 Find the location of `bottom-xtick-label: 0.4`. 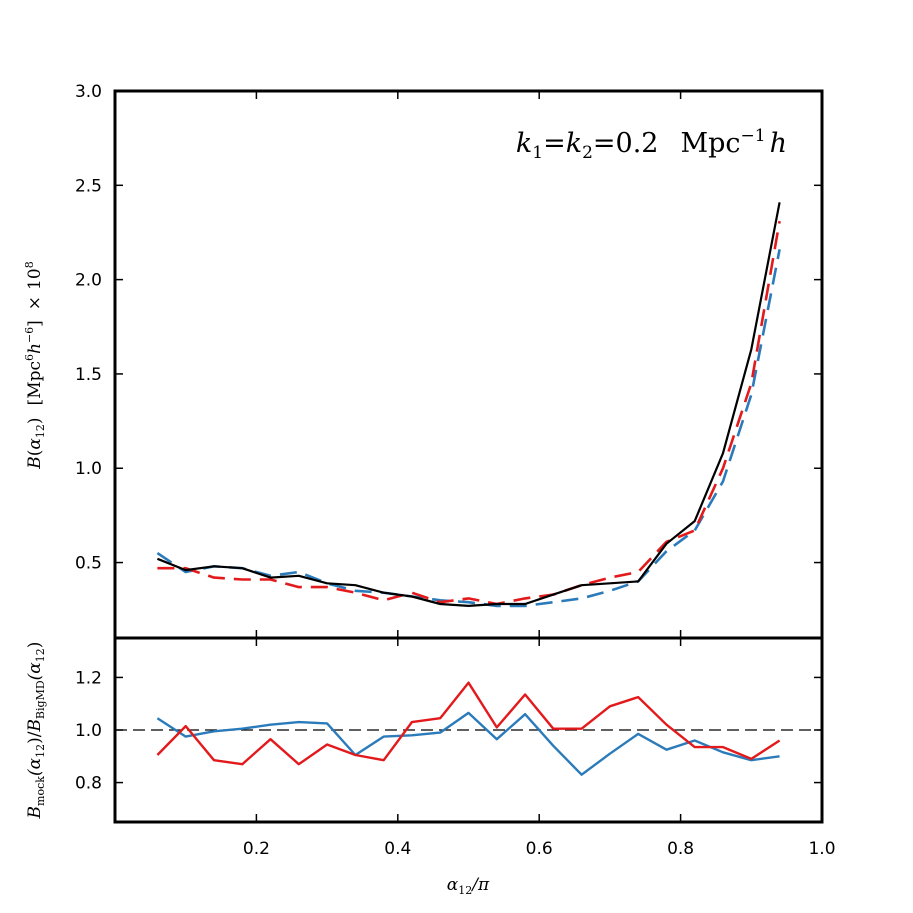

bottom-xtick-label: 0.4 is located at coordinates (397, 849).